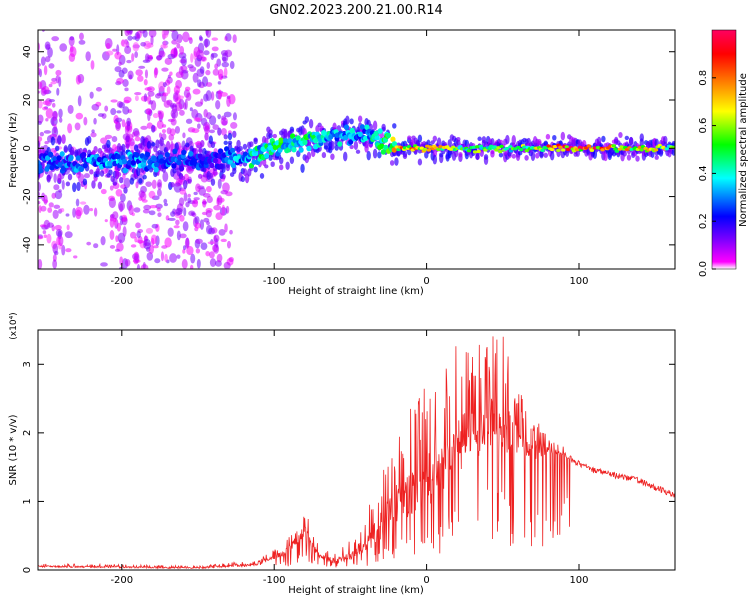  Describe the element at coordinates (707, 173) in the screenshot. I see `colorbar-ticks: 0.0 0.2 0.4 0.6 0.8` at that location.